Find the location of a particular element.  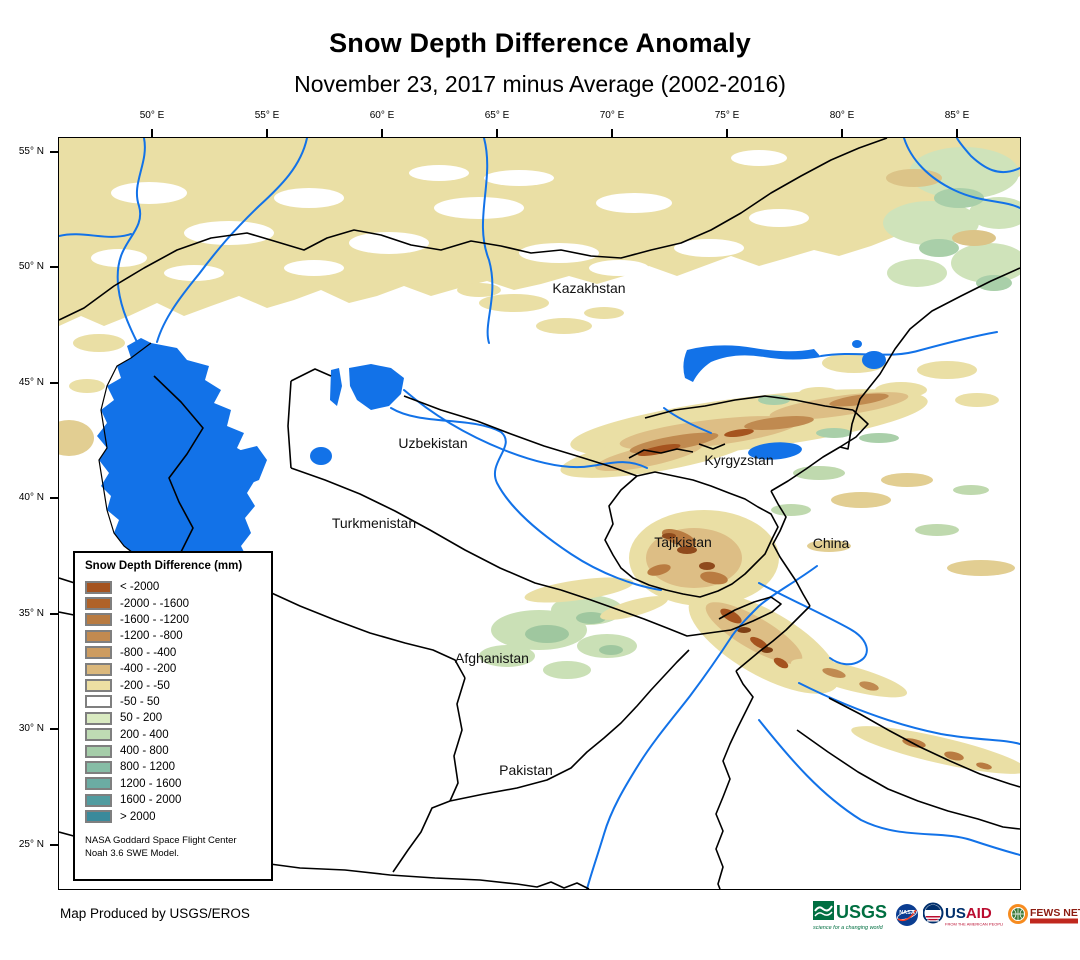

y-axis-label: 35° N is located at coordinates (31, 613).